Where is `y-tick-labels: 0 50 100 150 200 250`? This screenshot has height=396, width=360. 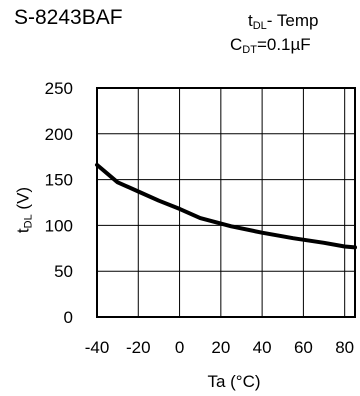 y-tick-labels: 0 50 100 150 200 250 is located at coordinates (59, 203).